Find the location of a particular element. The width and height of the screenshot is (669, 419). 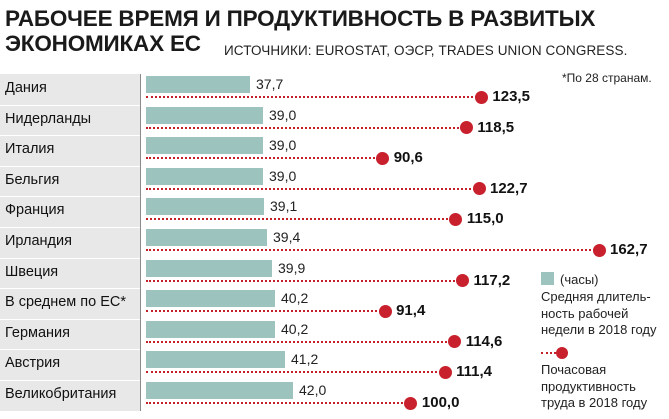

hours-value-label: 39,4 is located at coordinates (287, 237).